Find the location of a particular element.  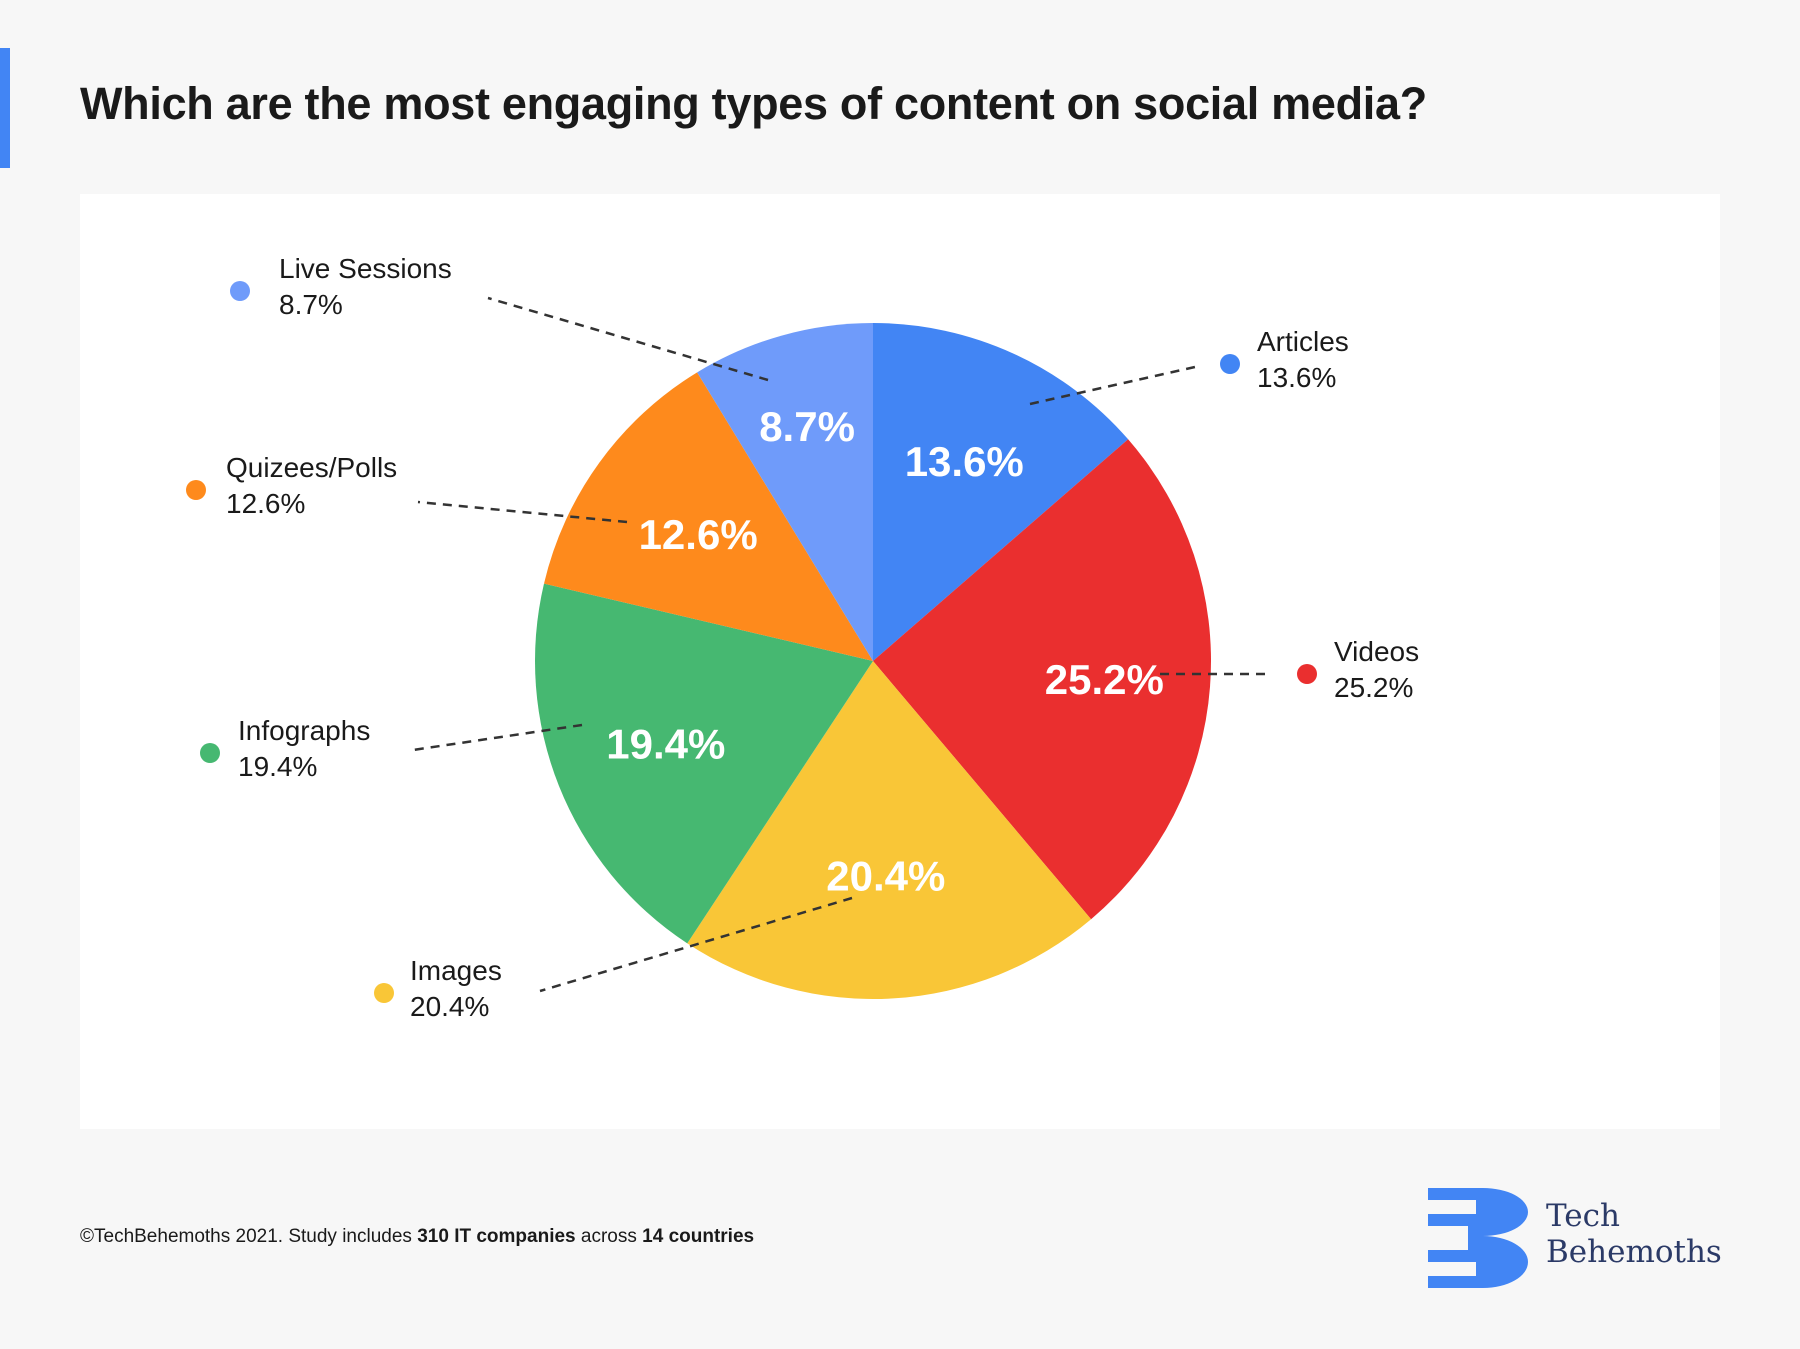

leader-line-quizees-polls is located at coordinates (522, 512).